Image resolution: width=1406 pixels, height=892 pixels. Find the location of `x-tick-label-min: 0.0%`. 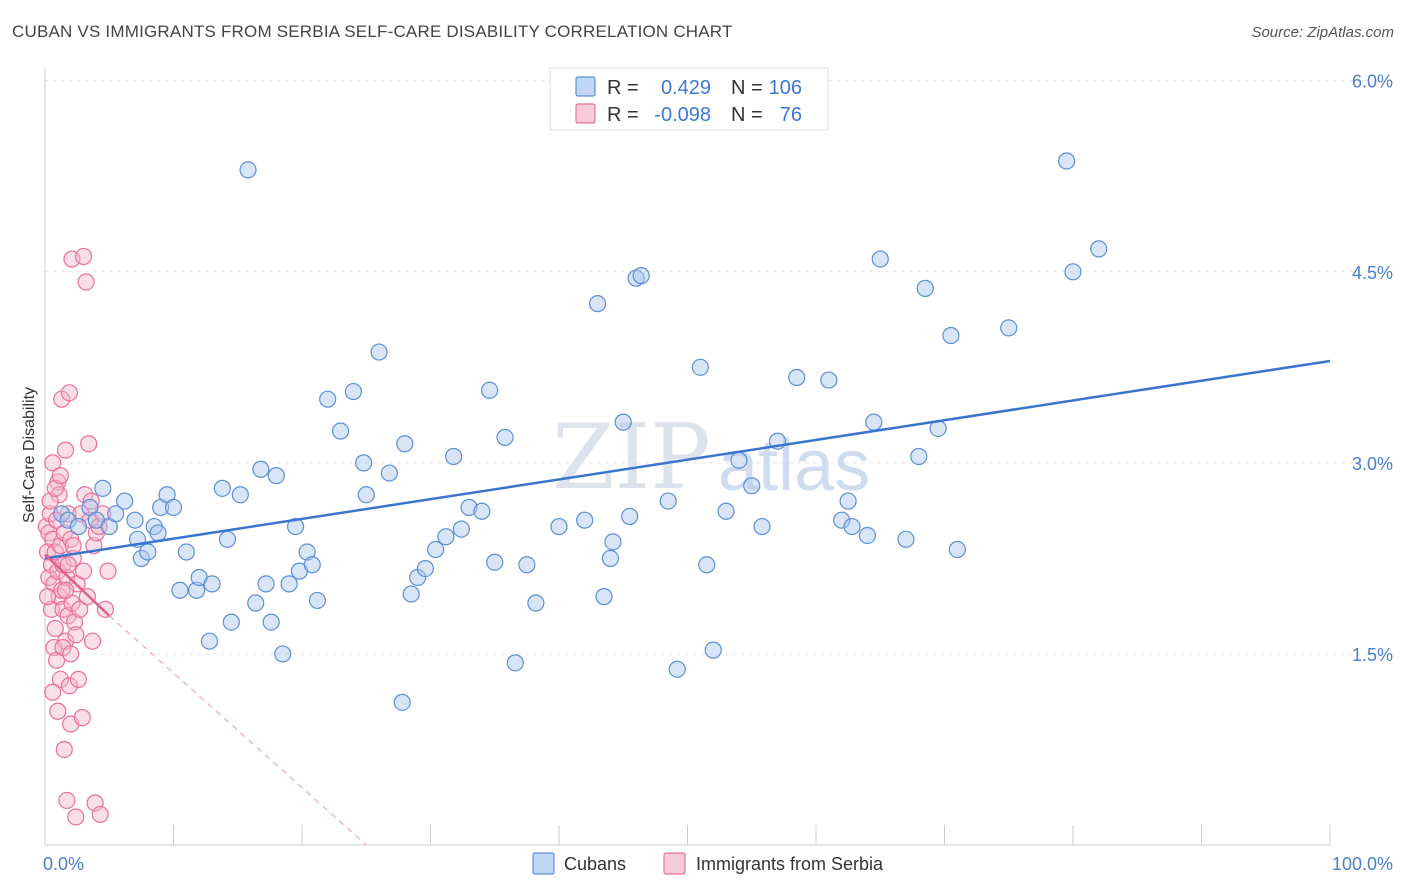

x-tick-label-min: 0.0% is located at coordinates (63, 864).